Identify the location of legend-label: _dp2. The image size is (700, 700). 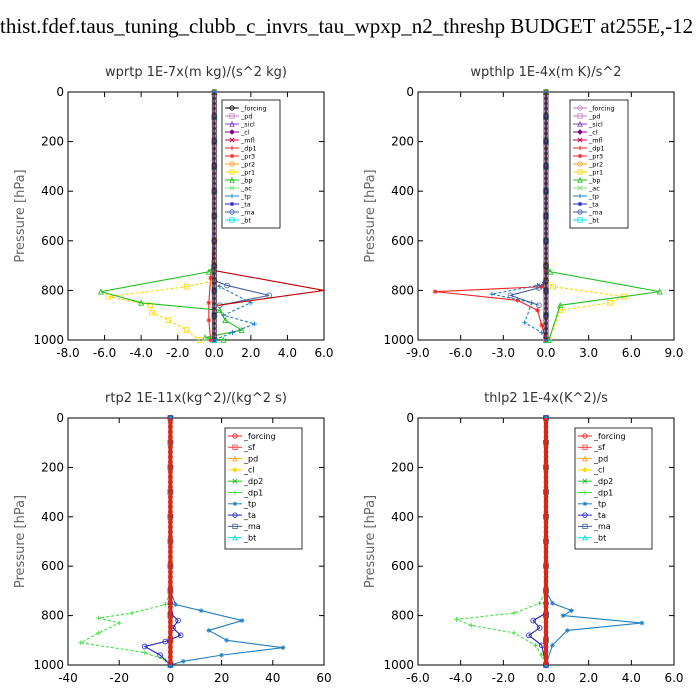
(603, 481).